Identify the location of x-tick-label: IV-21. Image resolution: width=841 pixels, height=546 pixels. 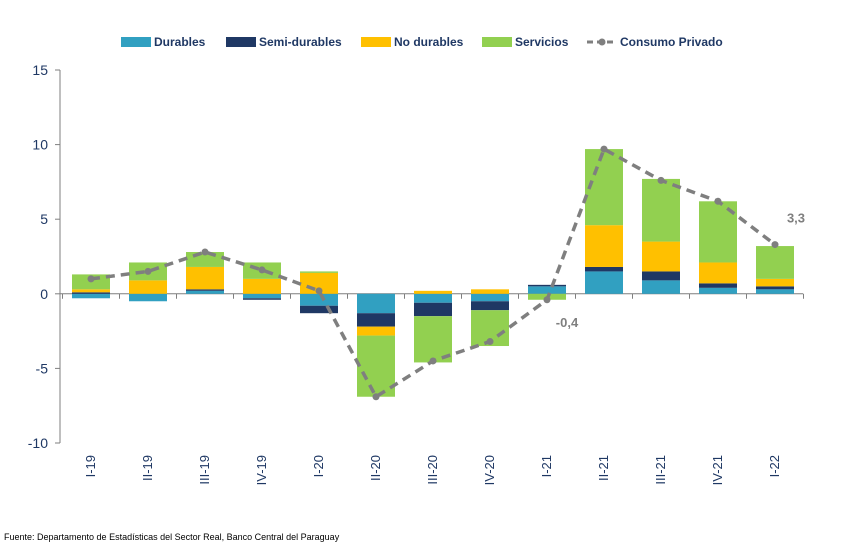
(717, 470).